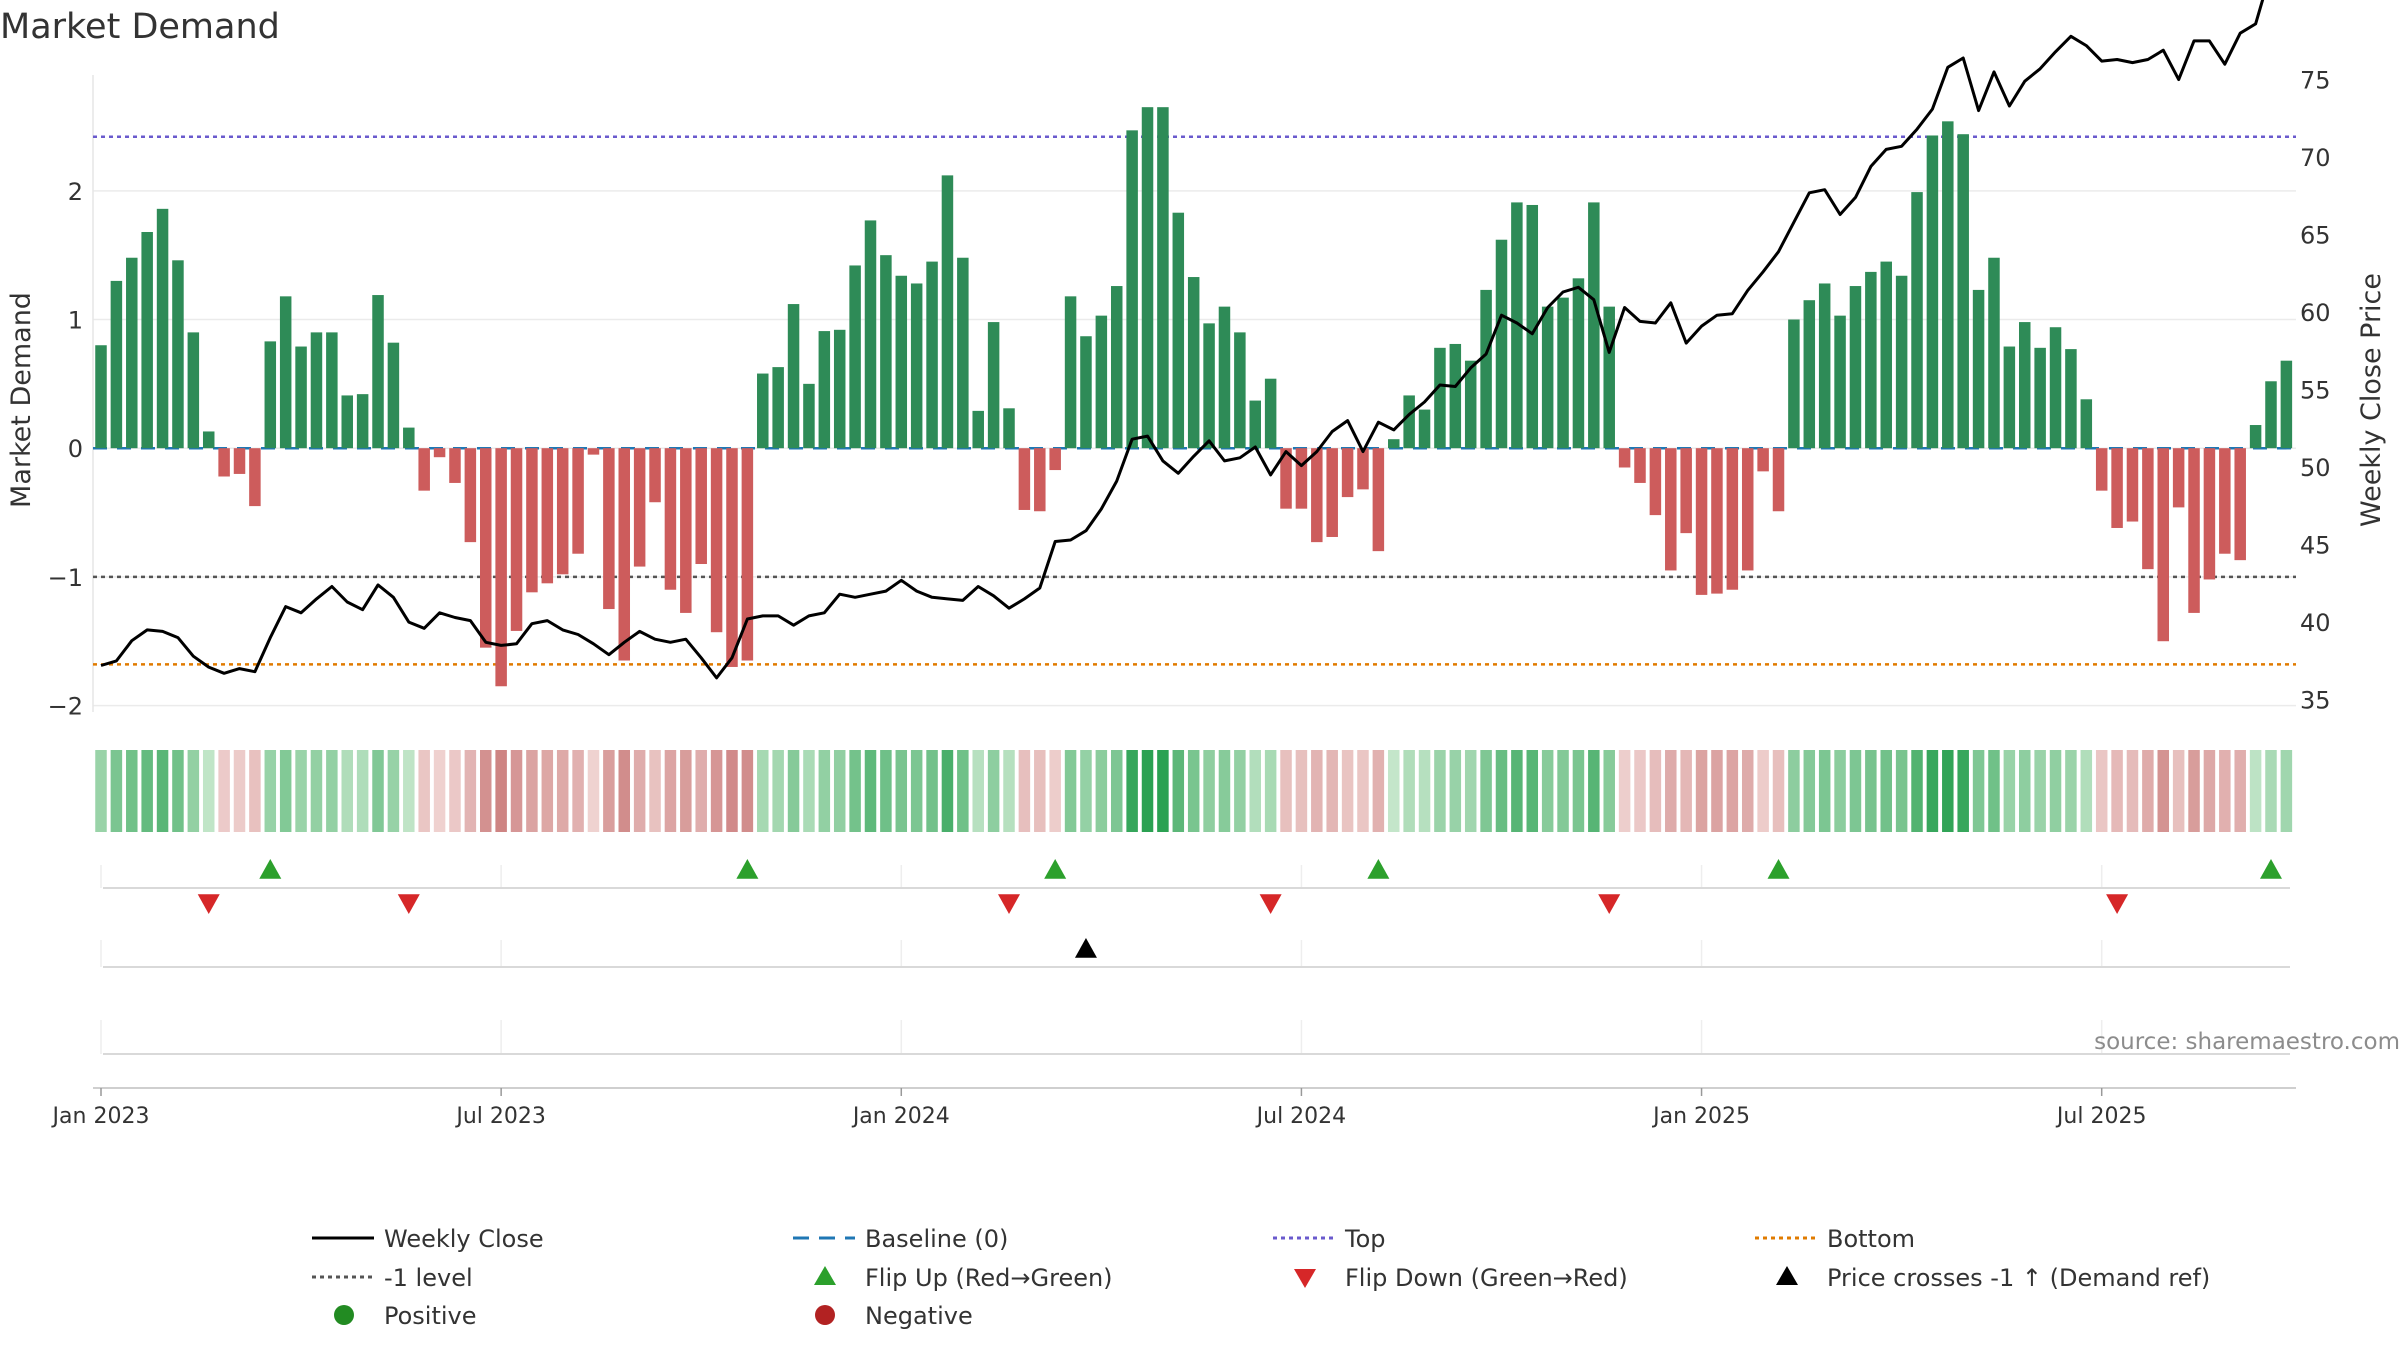 Image resolution: width=2400 pixels, height=1350 pixels. What do you see at coordinates (428, 1278) in the screenshot?
I see `legend-label: -1 level` at bounding box center [428, 1278].